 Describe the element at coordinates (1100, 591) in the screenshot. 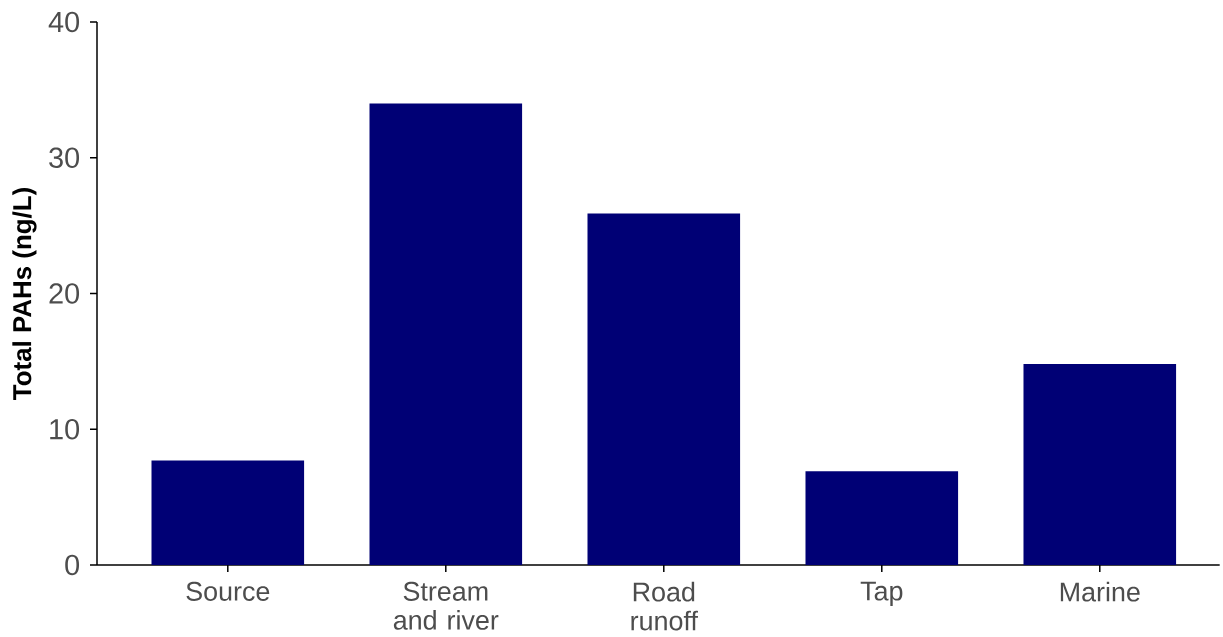

I see `x-tick-label: Marine` at that location.